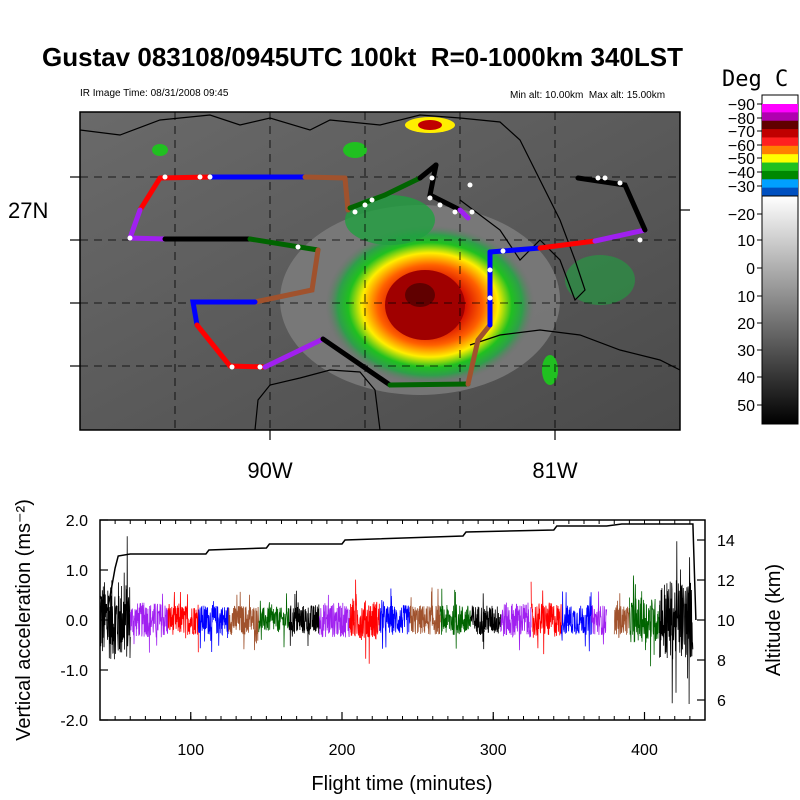 The image size is (800, 800). I want to click on x-axis-label: Flight time (minutes), so click(401, 784).